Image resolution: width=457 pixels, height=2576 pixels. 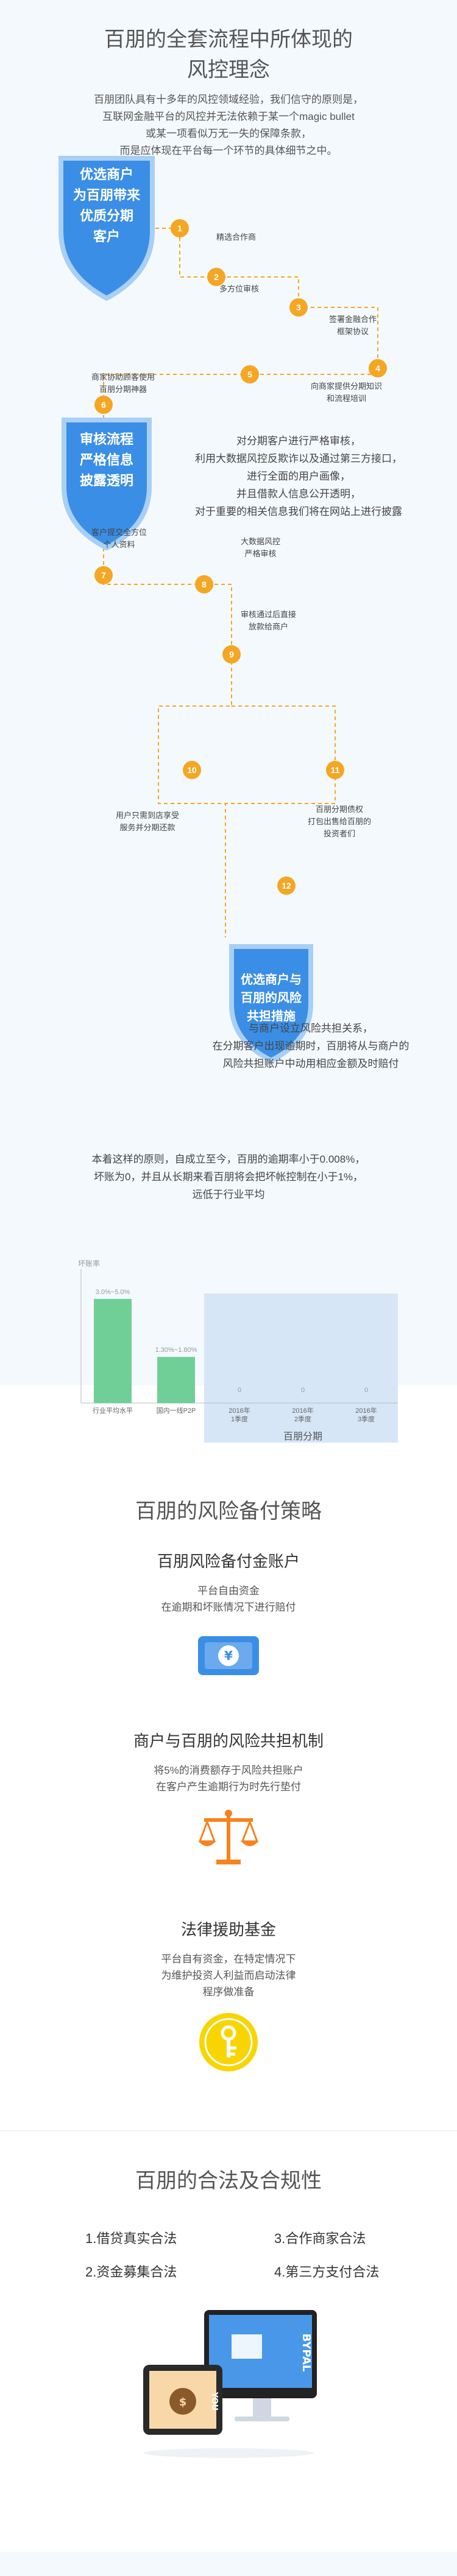 What do you see at coordinates (228, 1787) in the screenshot?
I see `desc-line: 在客户产生逾期行为时先行垫付` at bounding box center [228, 1787].